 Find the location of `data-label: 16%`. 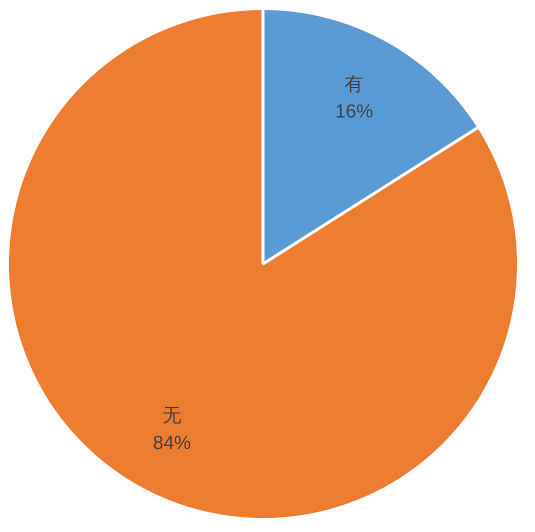

data-label: 16% is located at coordinates (354, 112).